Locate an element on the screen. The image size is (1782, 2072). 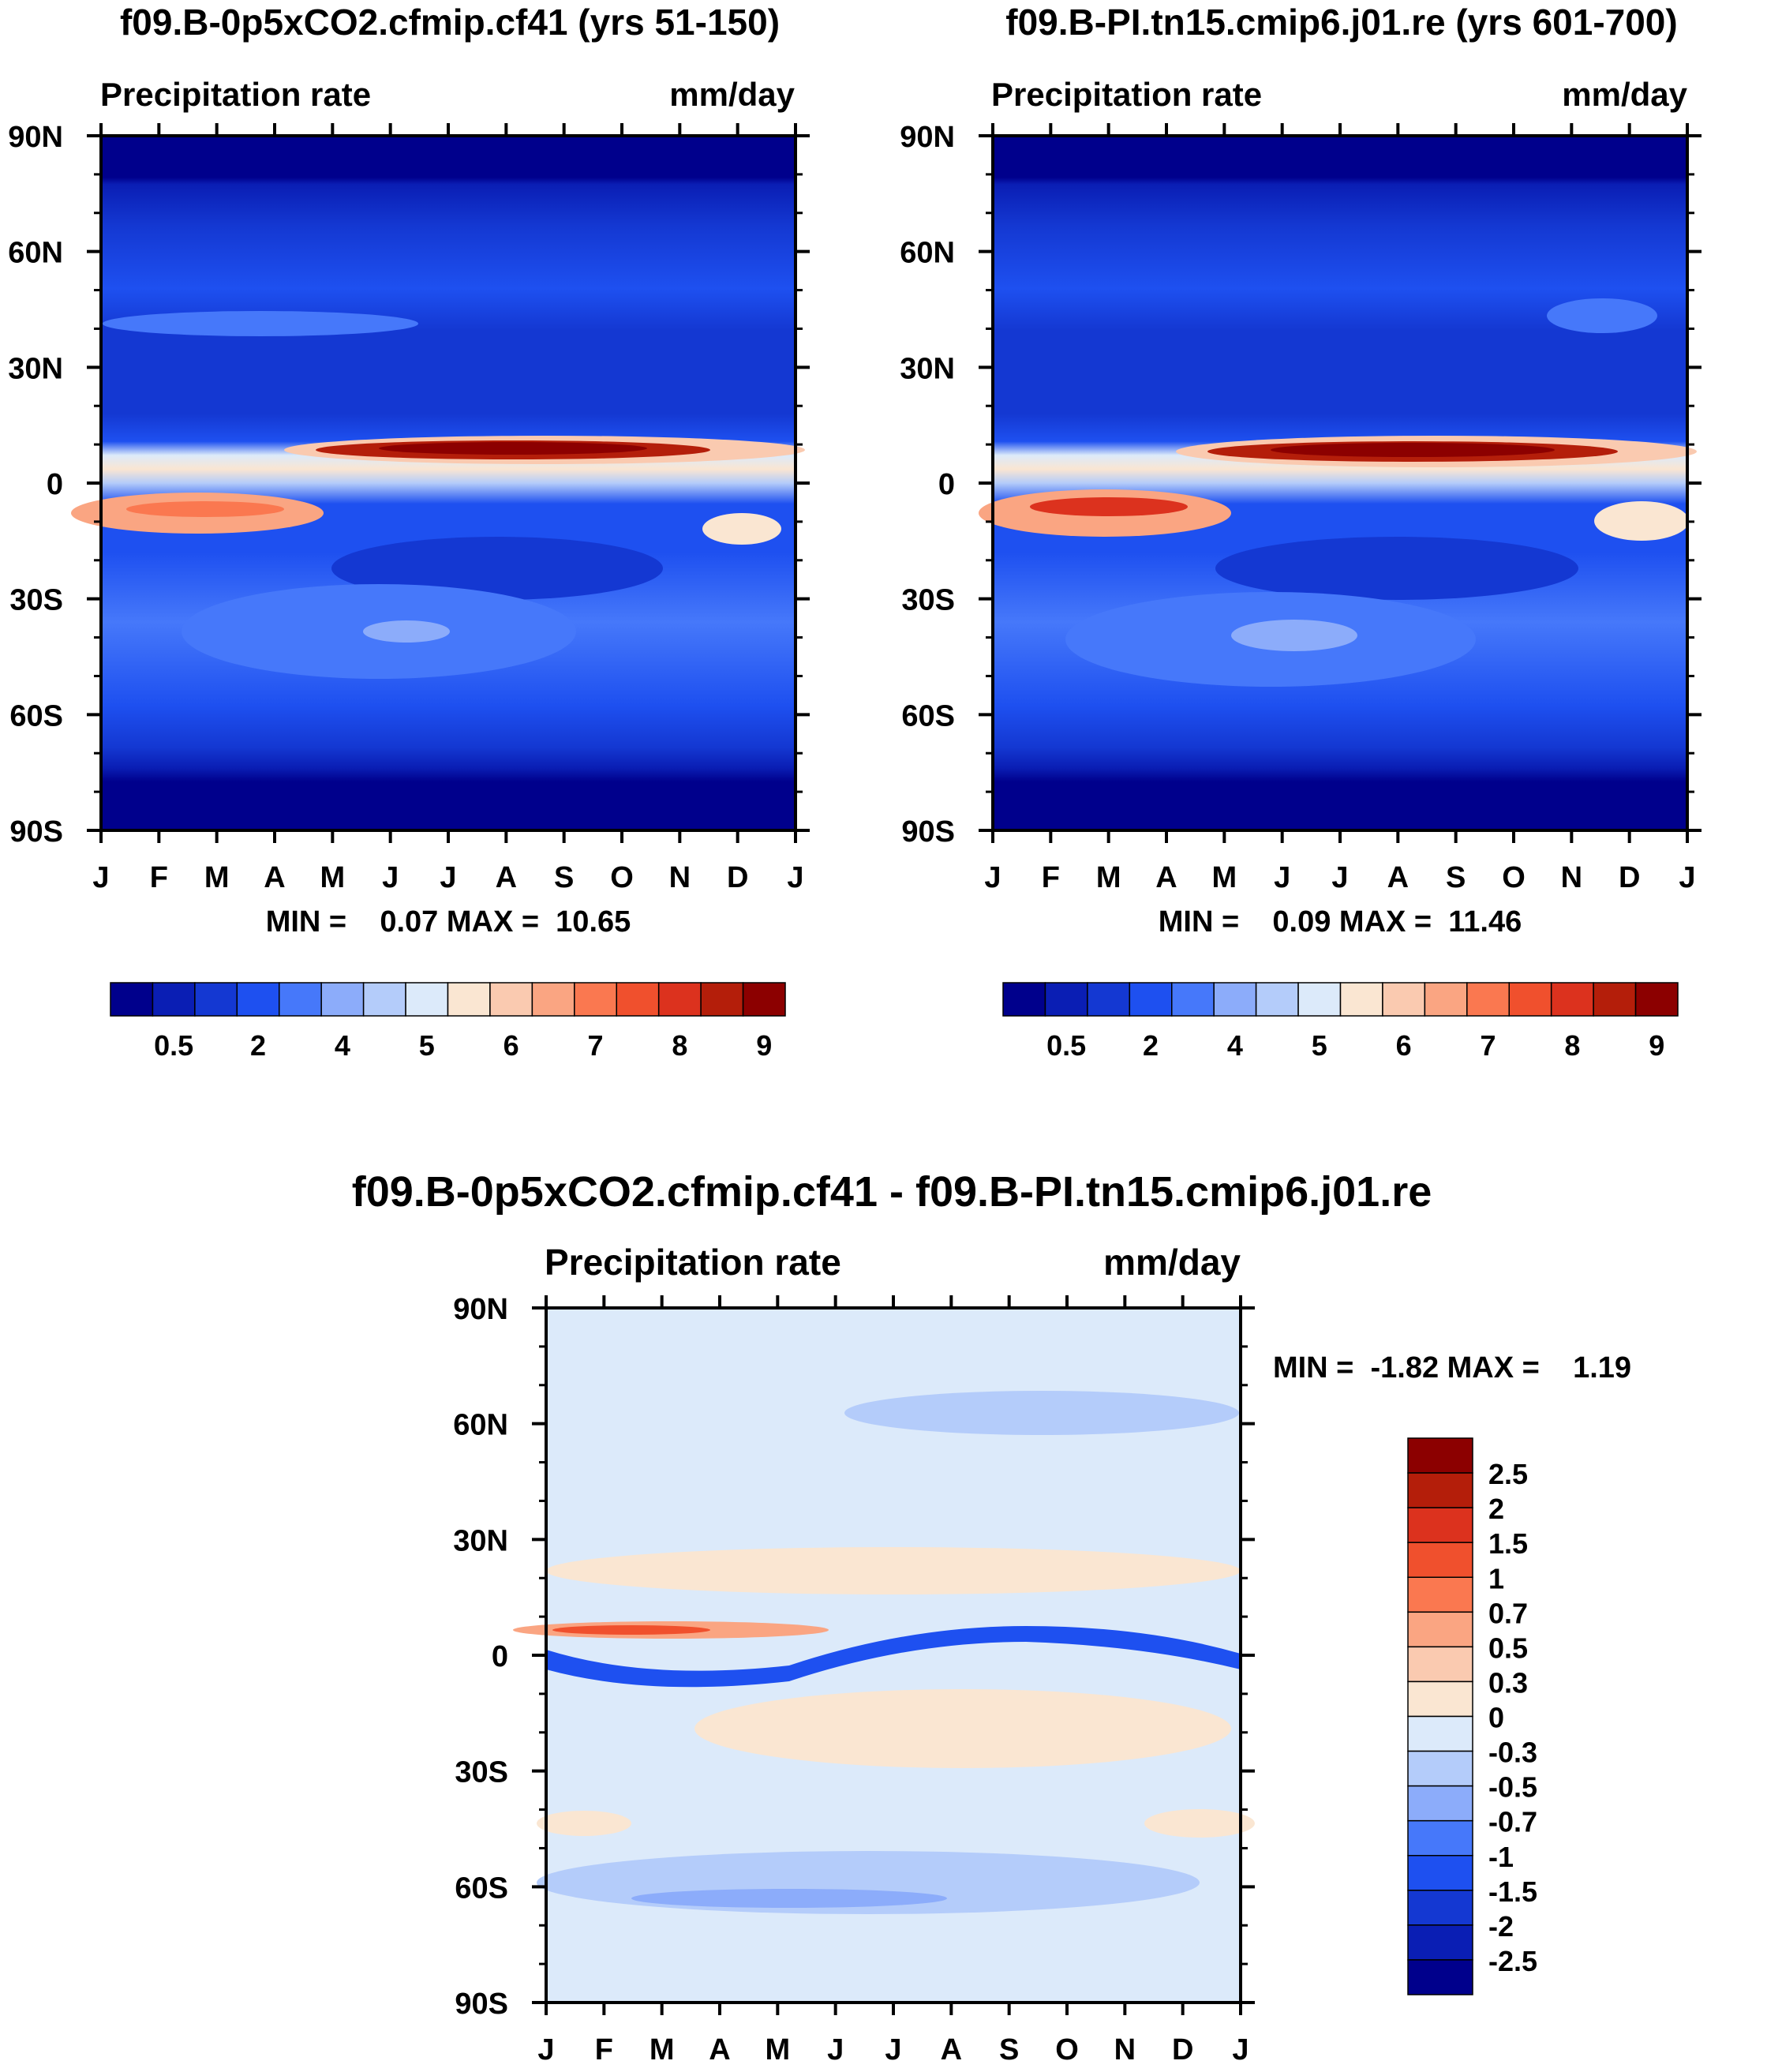
colorbar-label: -1 is located at coordinates (1501, 1857).